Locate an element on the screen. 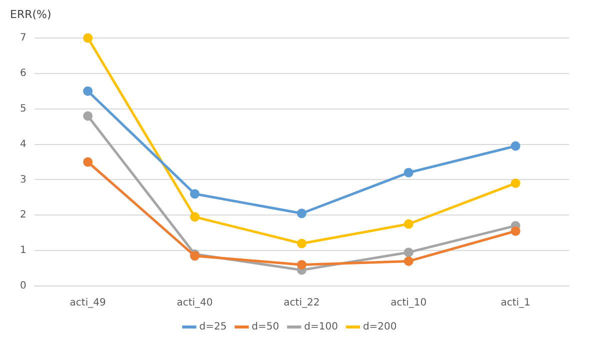  x-tick-label: acti_1 is located at coordinates (515, 303).